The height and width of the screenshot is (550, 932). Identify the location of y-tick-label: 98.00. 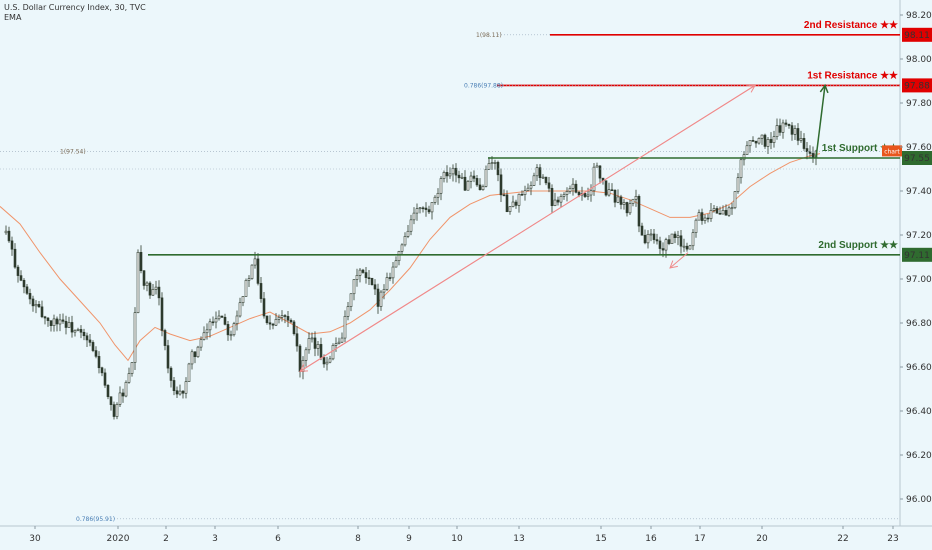
(919, 60).